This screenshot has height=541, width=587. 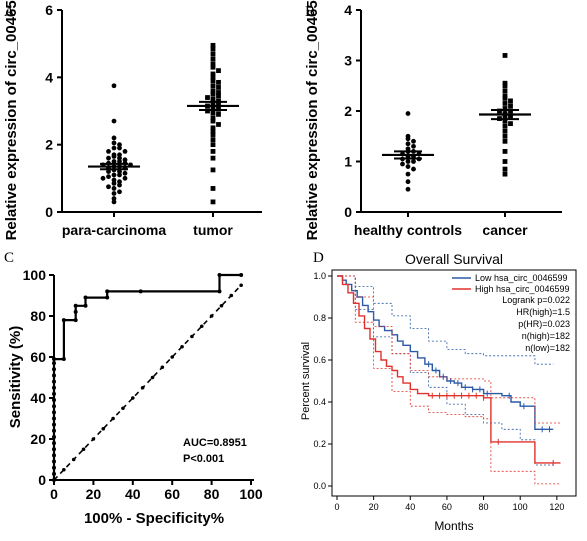 I want to click on panel-d-y-tick-label-4: 0.8, so click(x=319, y=318).